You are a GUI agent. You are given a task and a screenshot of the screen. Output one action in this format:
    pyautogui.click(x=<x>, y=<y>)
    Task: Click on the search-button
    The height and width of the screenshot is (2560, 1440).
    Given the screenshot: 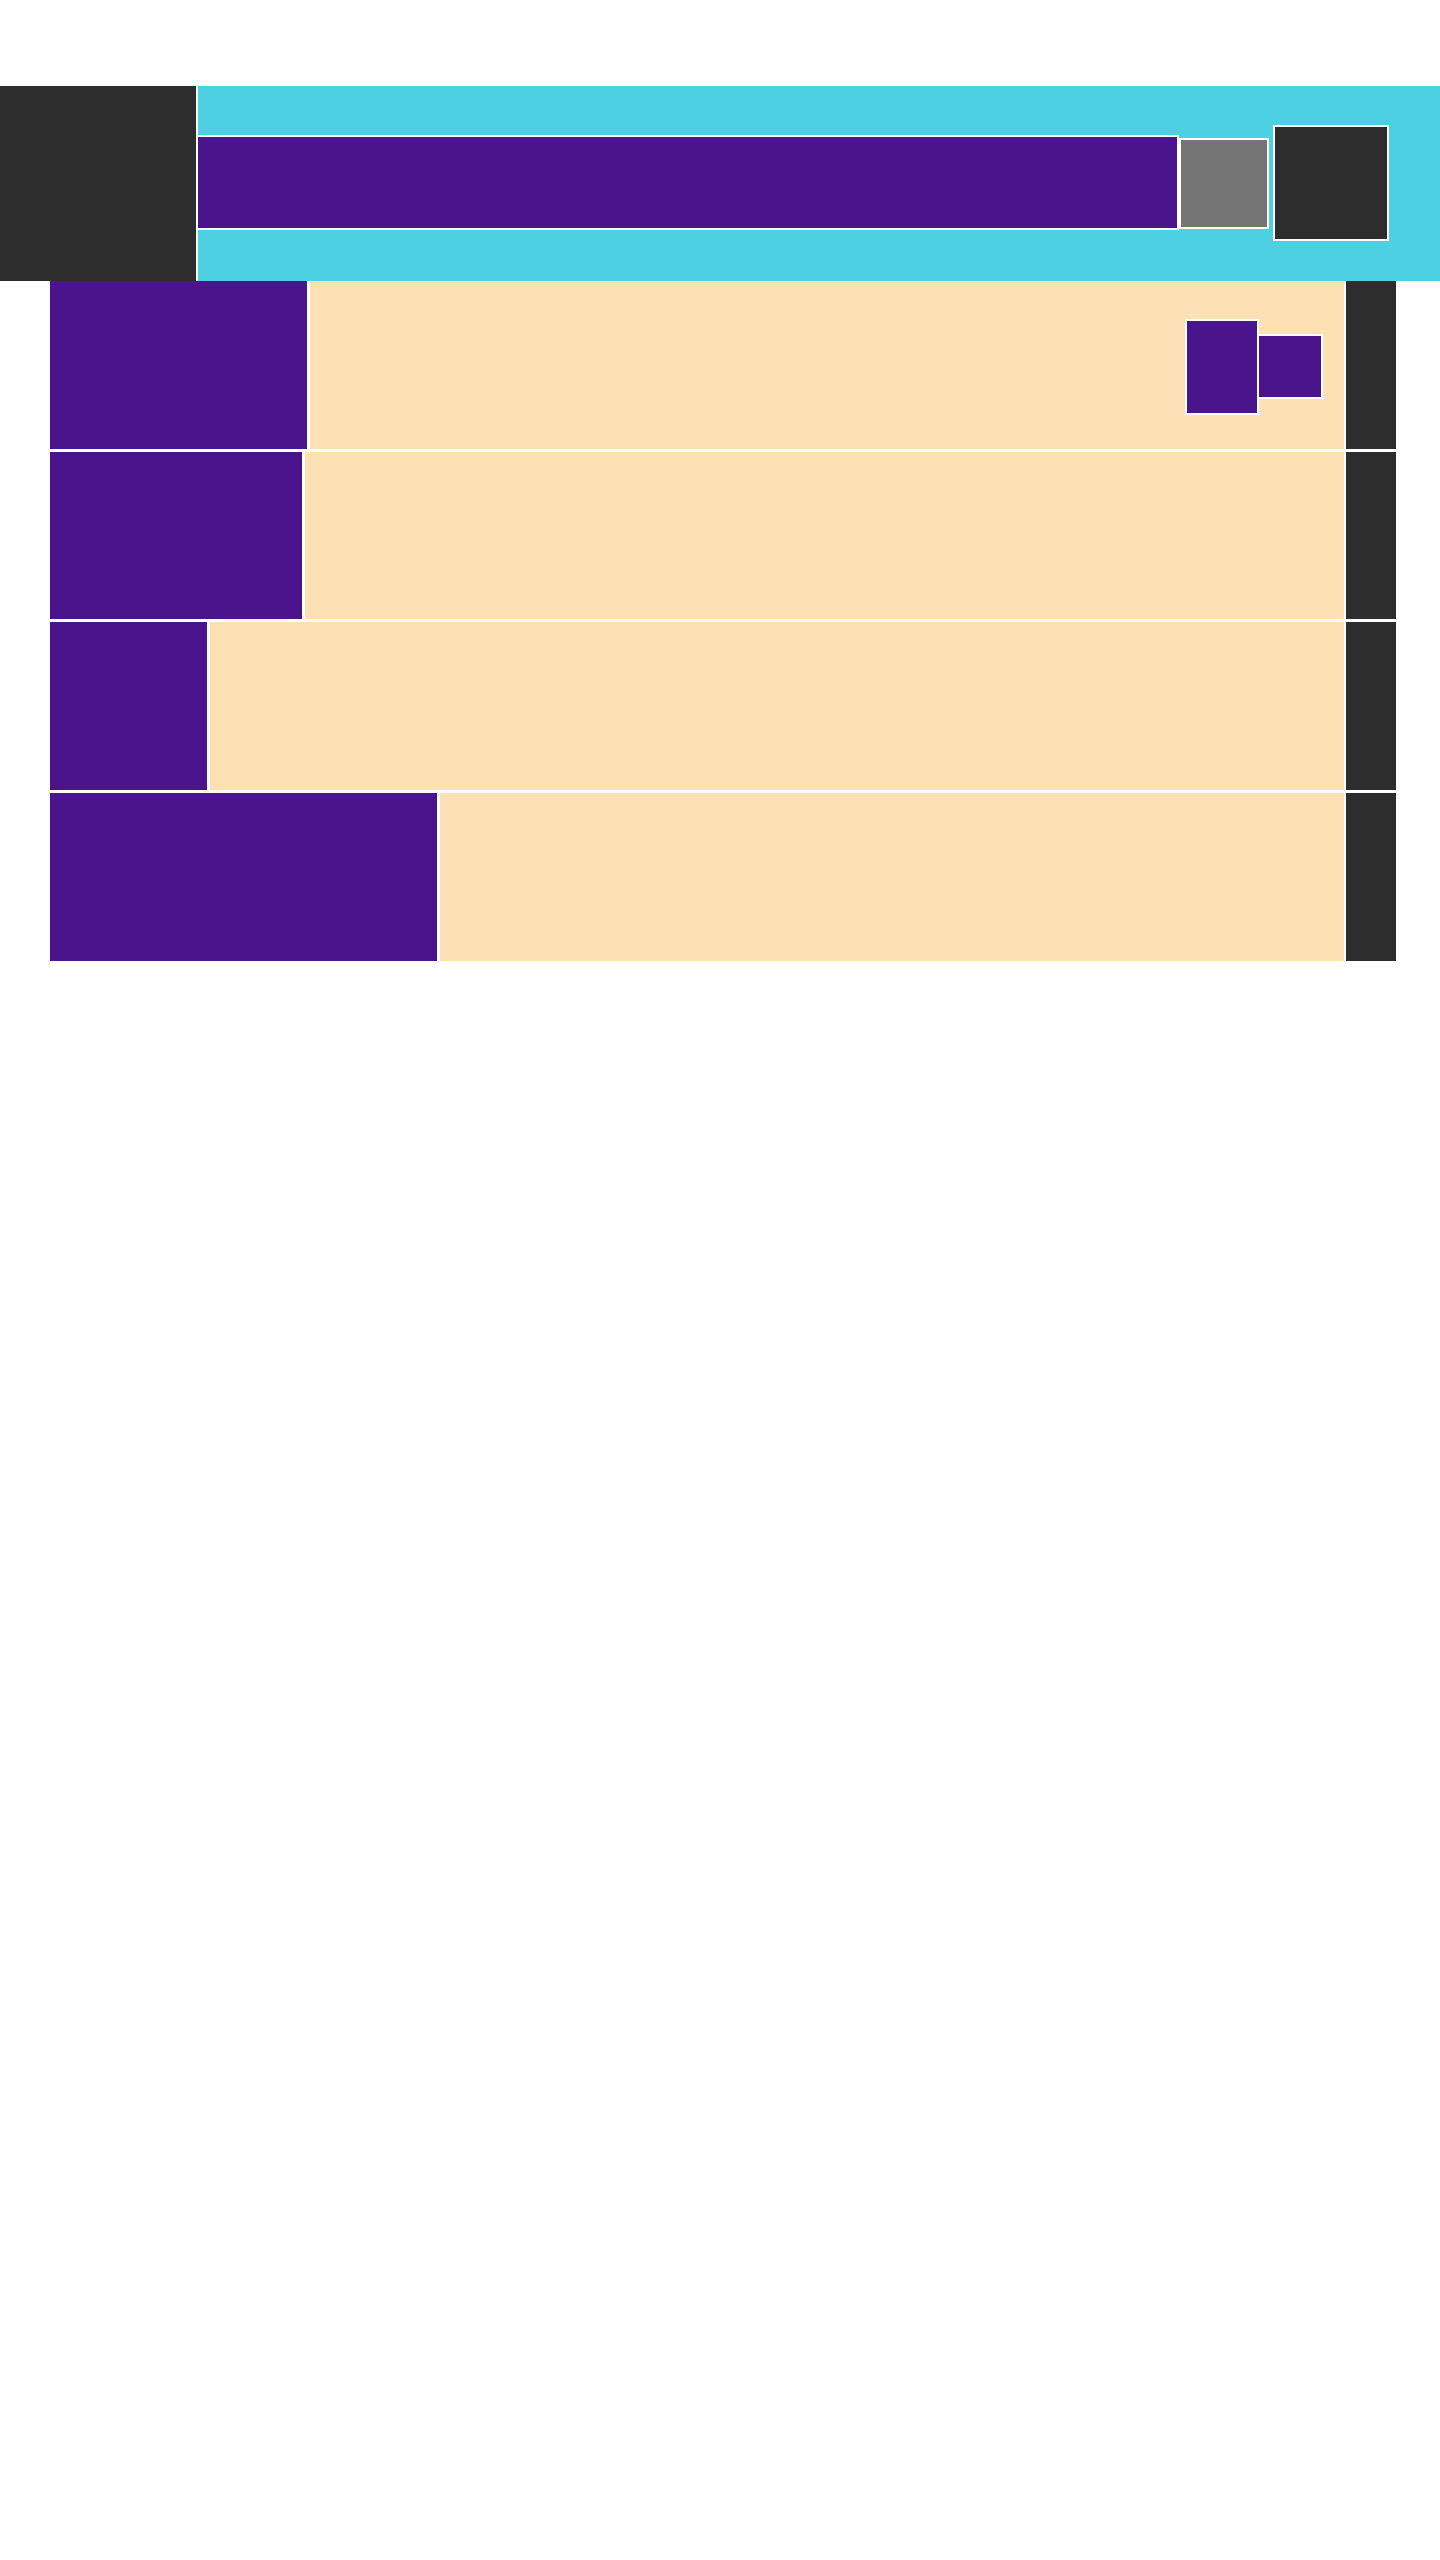 What is the action you would take?
    pyautogui.click(x=1224, y=183)
    